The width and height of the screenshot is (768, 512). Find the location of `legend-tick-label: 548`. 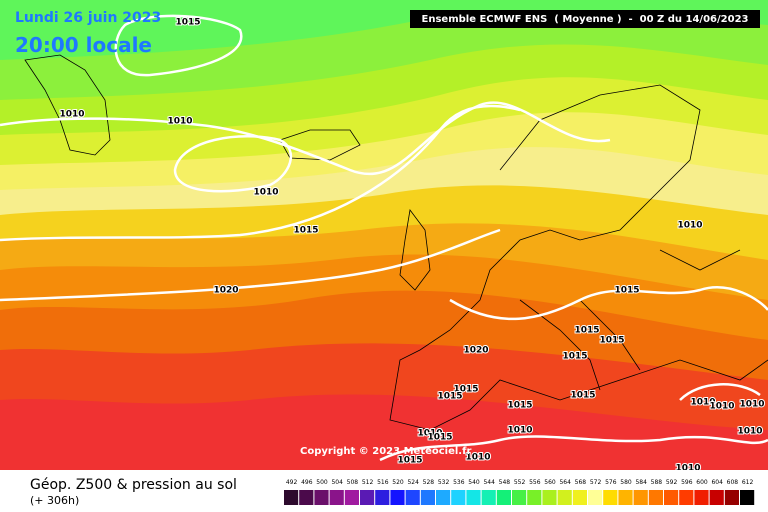

legend-tick-label: 548 is located at coordinates (505, 482).